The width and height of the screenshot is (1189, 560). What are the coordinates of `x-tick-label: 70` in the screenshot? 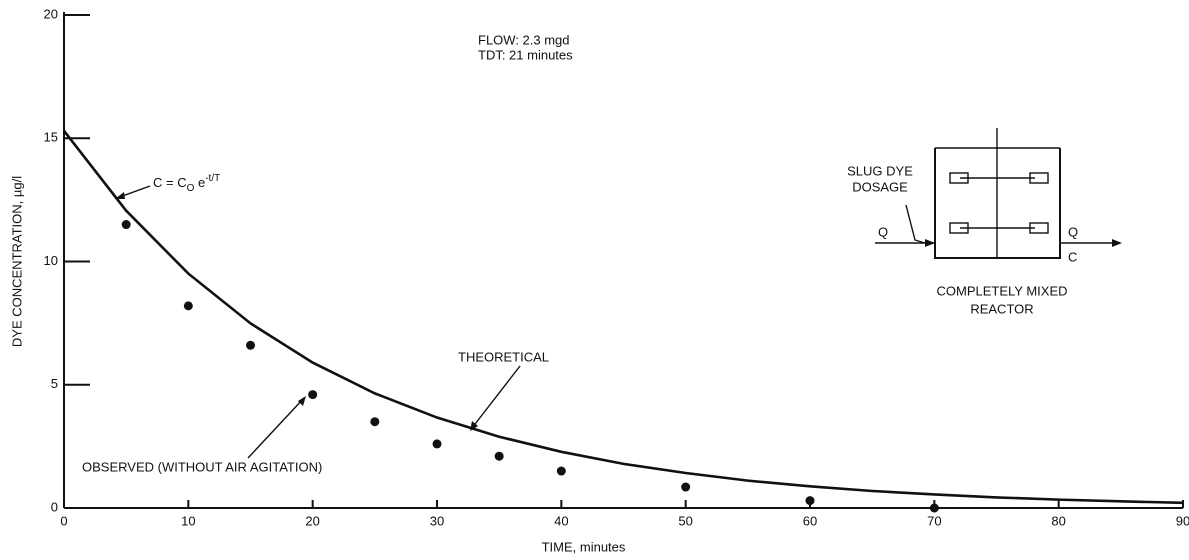 It's located at (934, 520).